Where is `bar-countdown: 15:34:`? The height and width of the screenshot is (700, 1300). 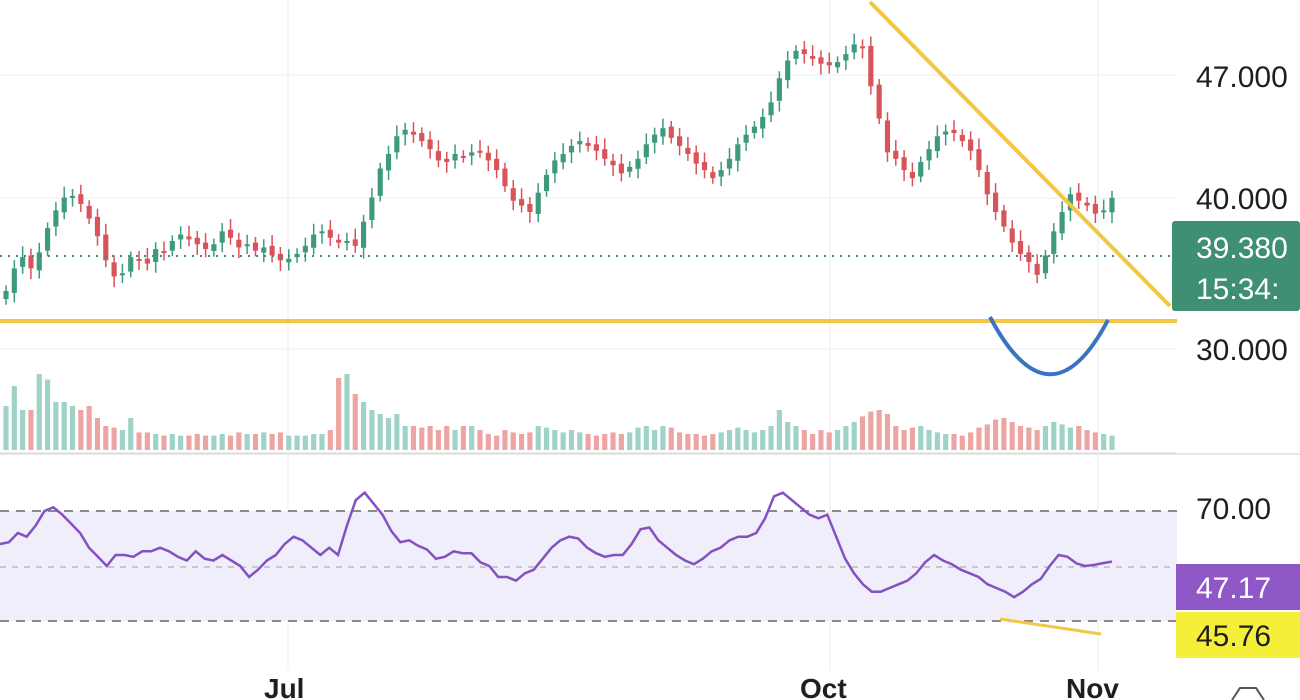
bar-countdown: 15:34: is located at coordinates (1237, 289).